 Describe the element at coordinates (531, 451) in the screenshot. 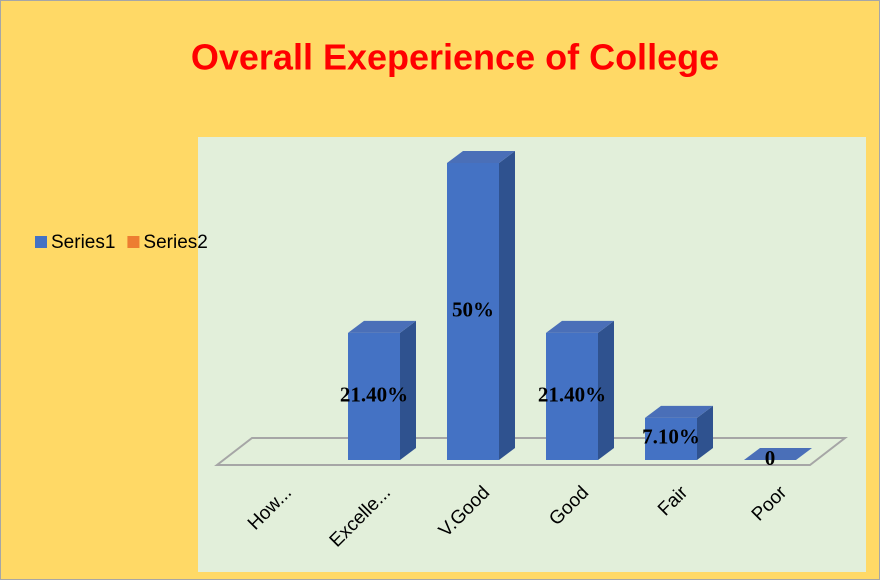

I see `floor` at that location.